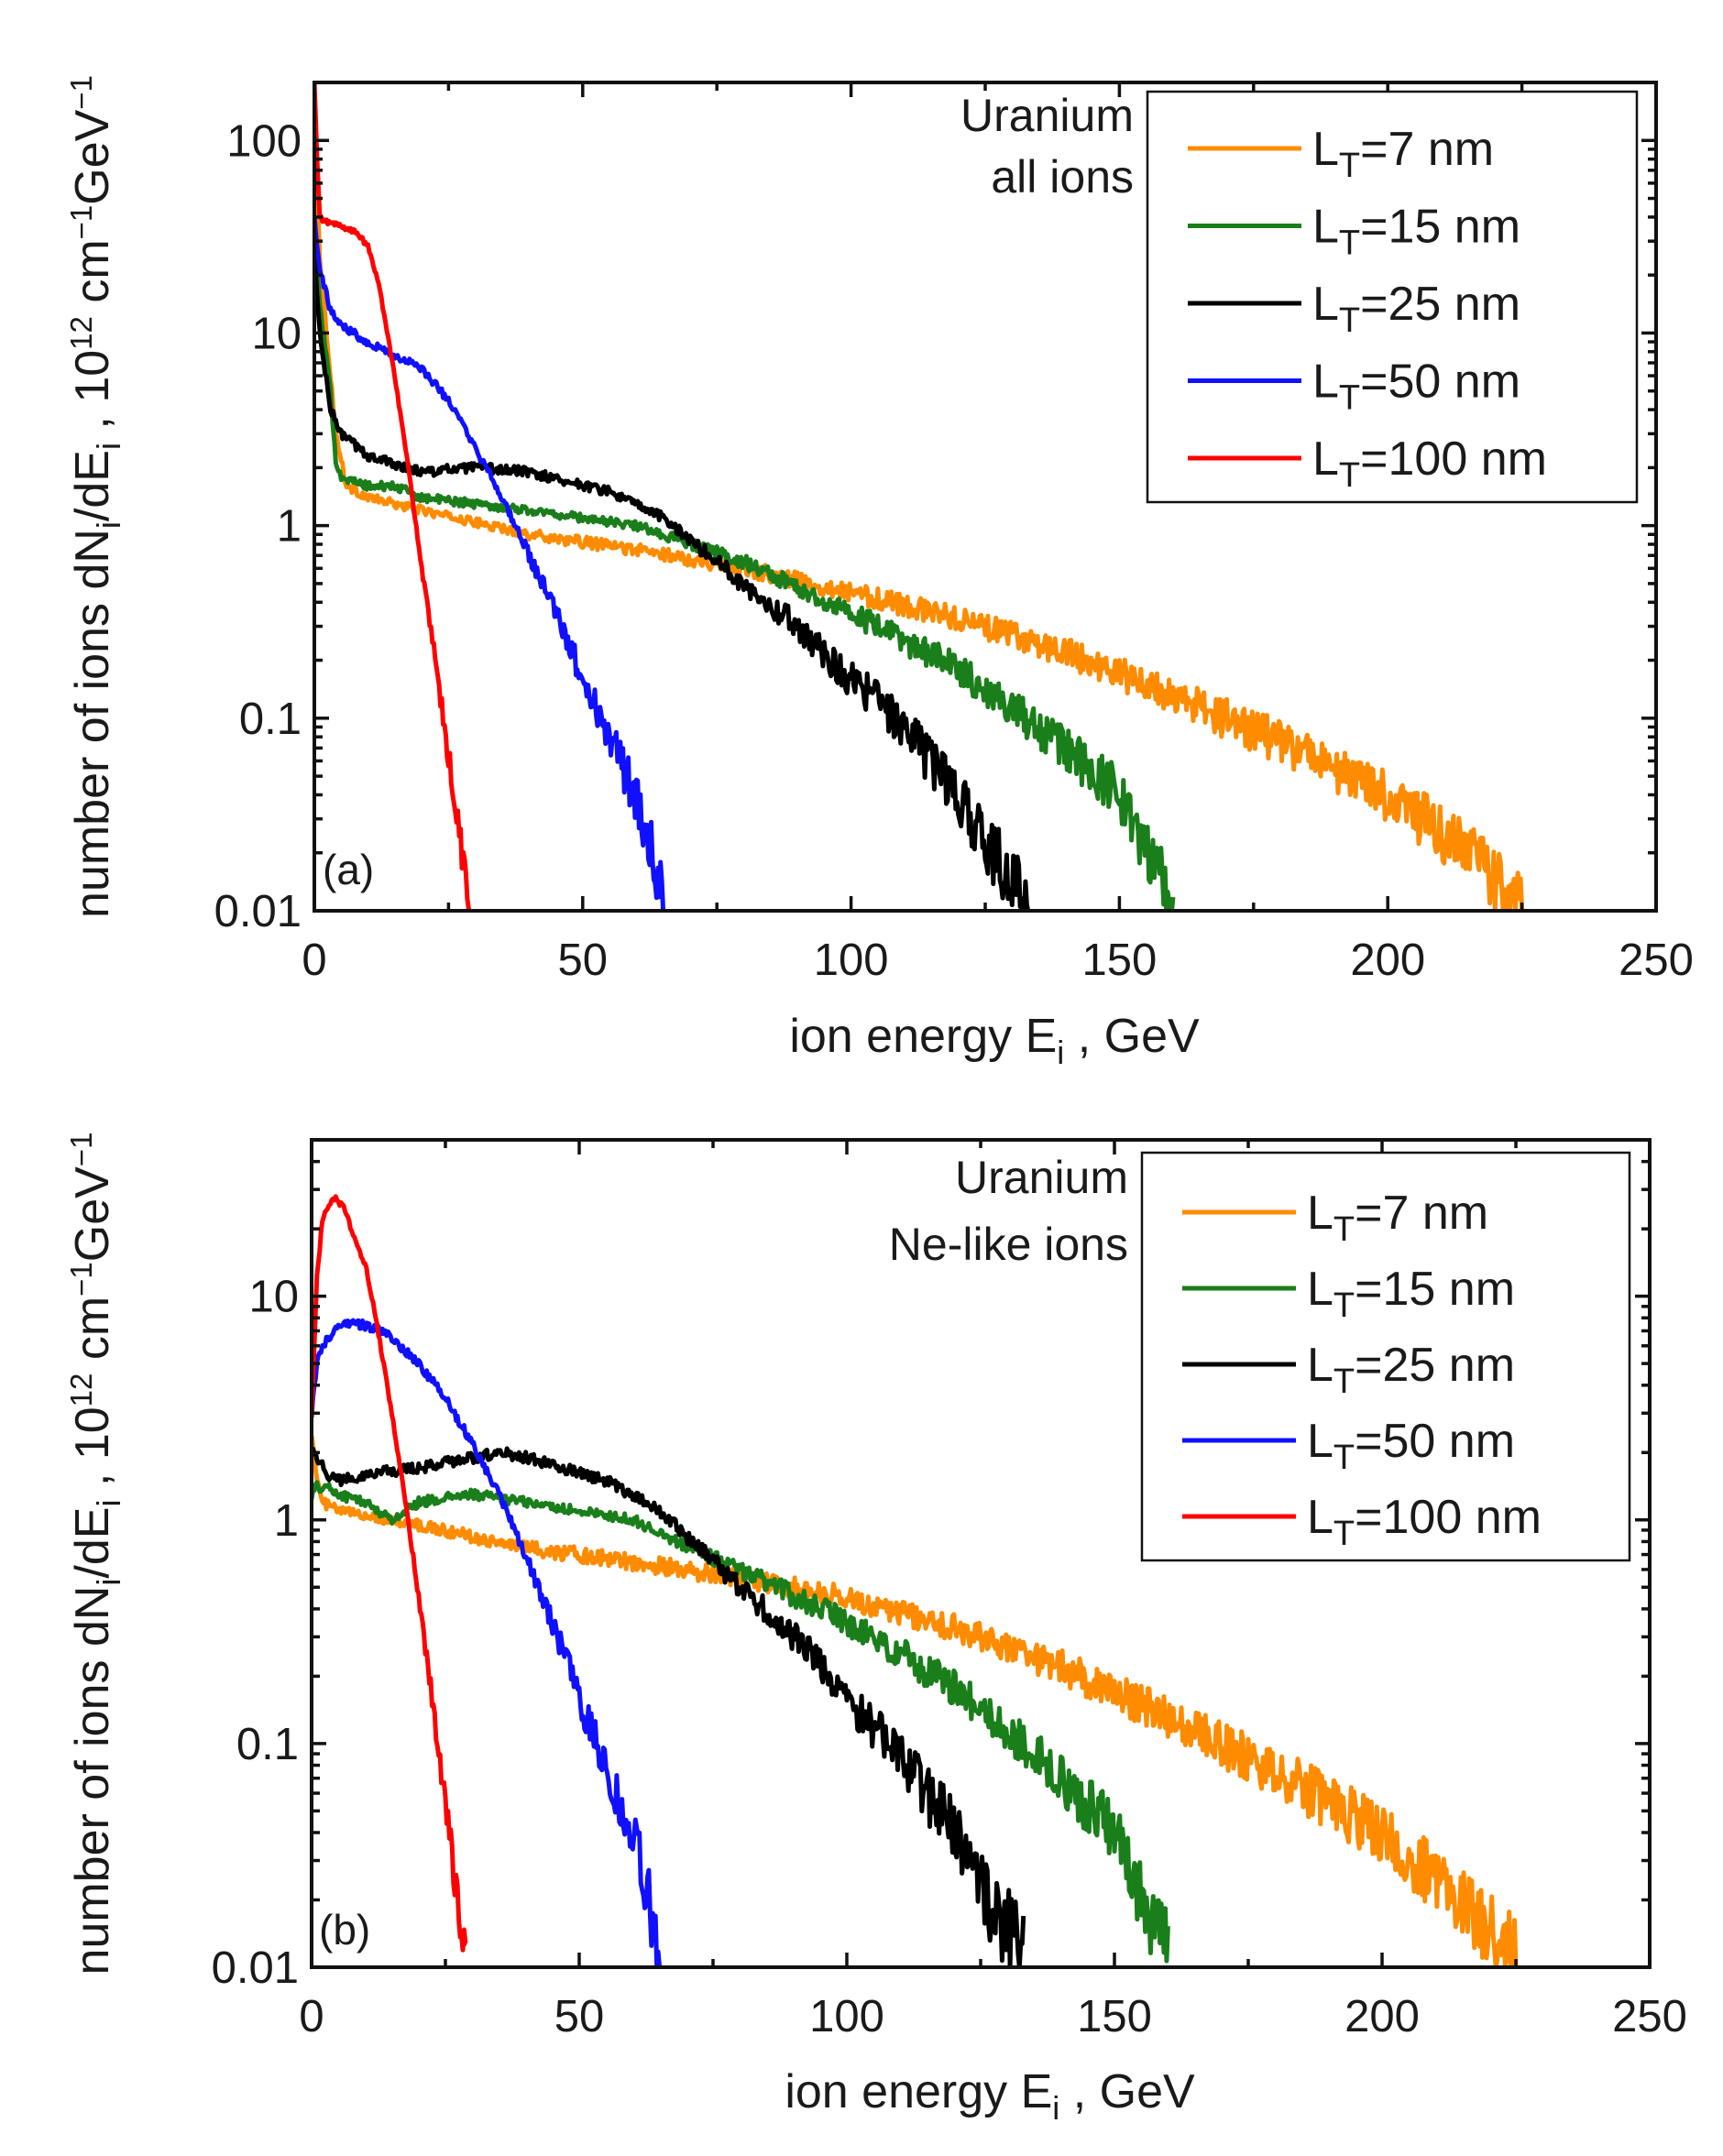 The width and height of the screenshot is (1723, 2156). What do you see at coordinates (923, 1036) in the screenshot?
I see `x-axis-title-main: ion energy E` at bounding box center [923, 1036].